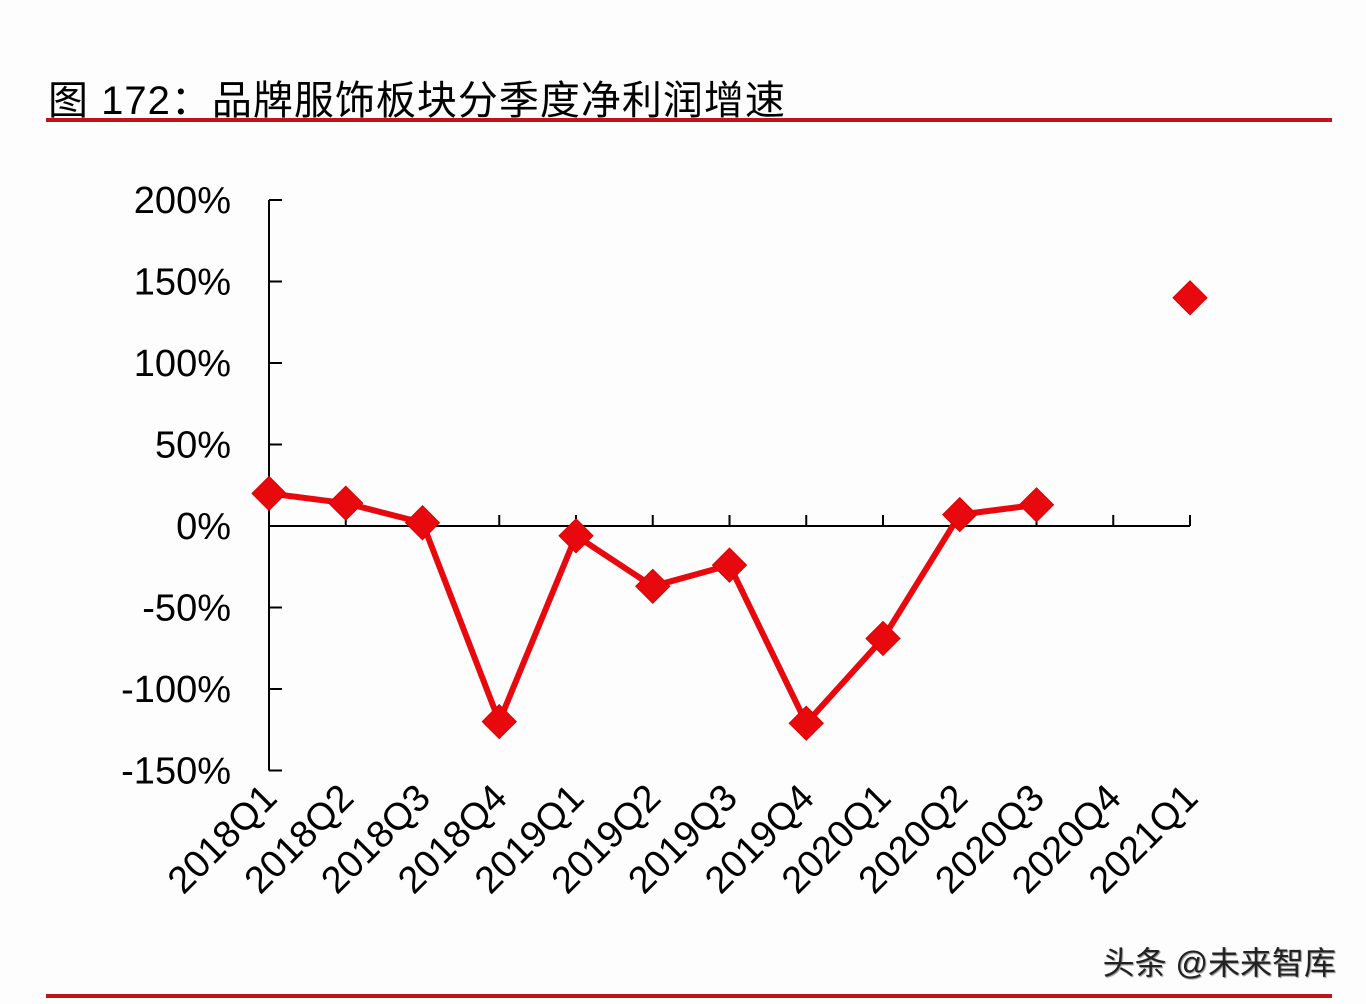  I want to click on bottom-divider, so click(689, 996).